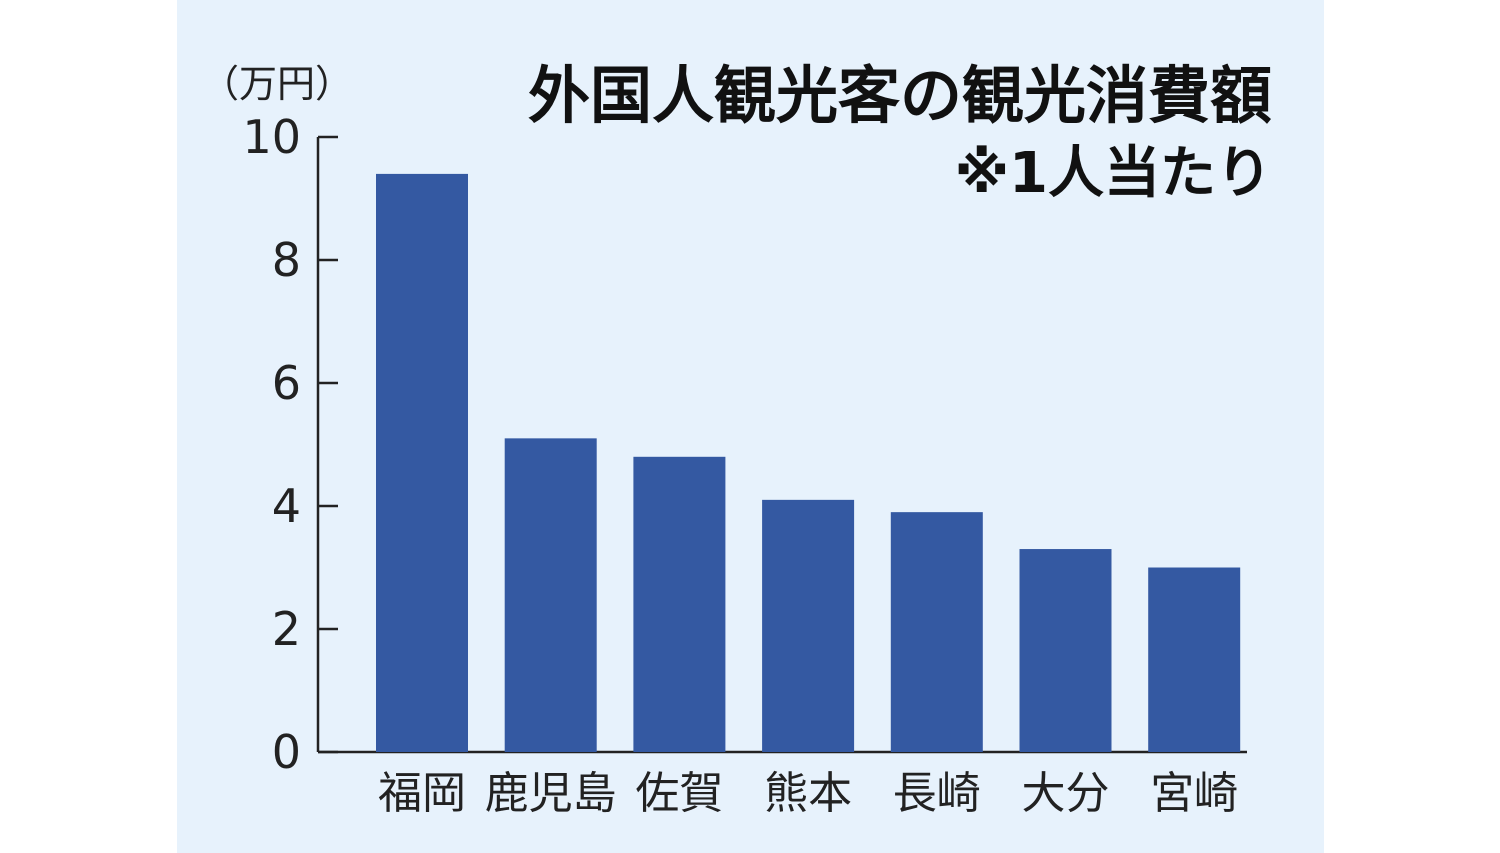 The image size is (1500, 853). I want to click on category-label: 大分, so click(1066, 793).